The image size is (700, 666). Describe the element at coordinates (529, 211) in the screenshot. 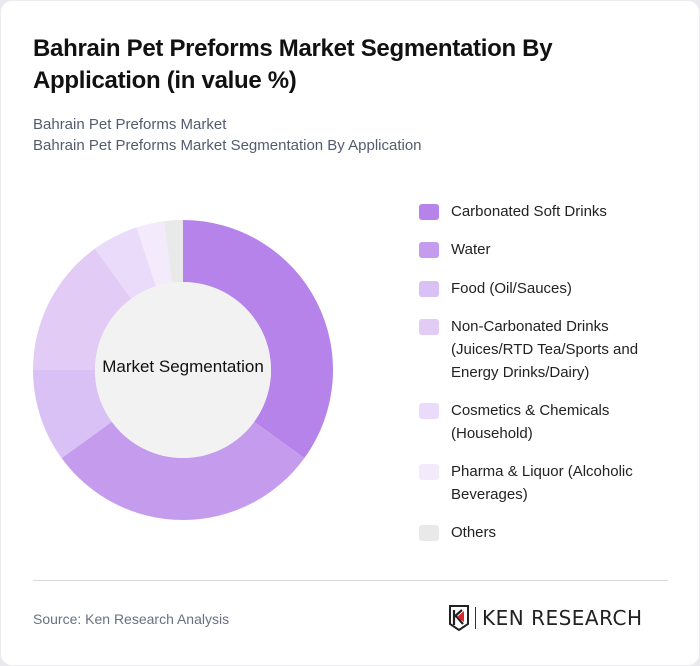

I see `legend-label: Carbonated Soft Drinks` at that location.